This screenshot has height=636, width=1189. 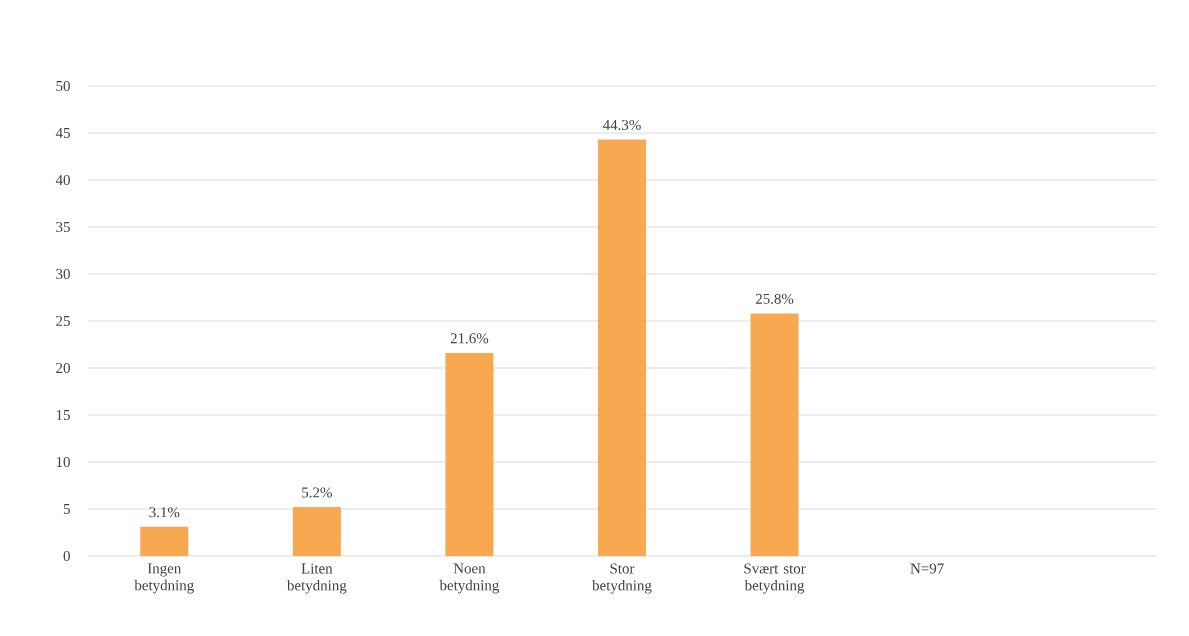 I want to click on x-tick-label: Noen betydning, so click(x=469, y=578).